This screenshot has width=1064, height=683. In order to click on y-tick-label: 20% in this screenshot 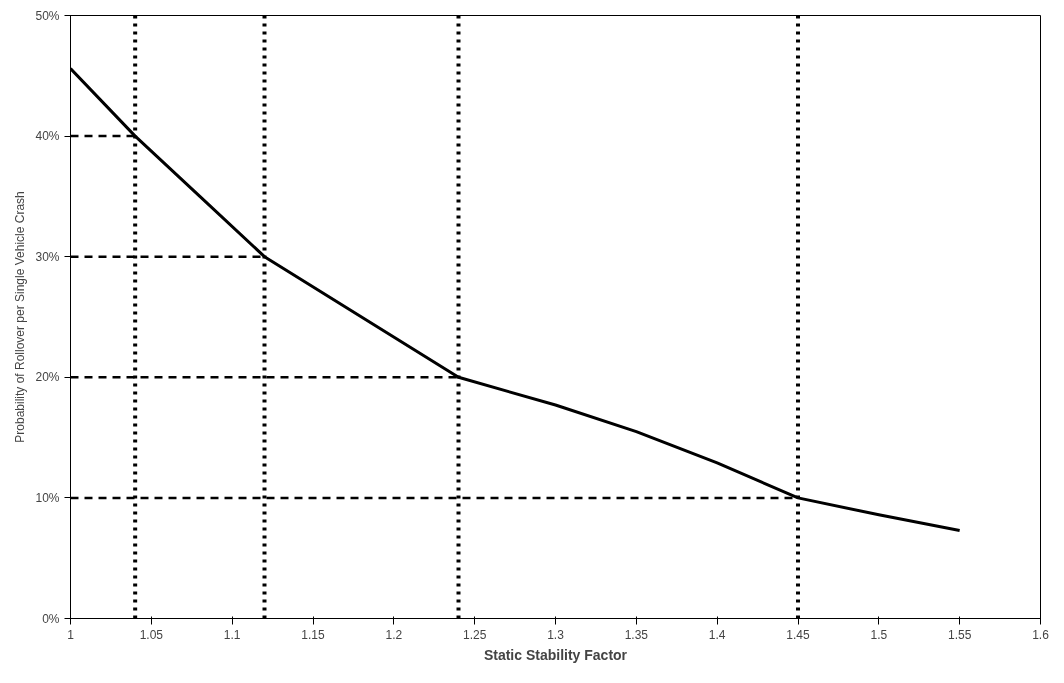, I will do `click(47, 377)`.